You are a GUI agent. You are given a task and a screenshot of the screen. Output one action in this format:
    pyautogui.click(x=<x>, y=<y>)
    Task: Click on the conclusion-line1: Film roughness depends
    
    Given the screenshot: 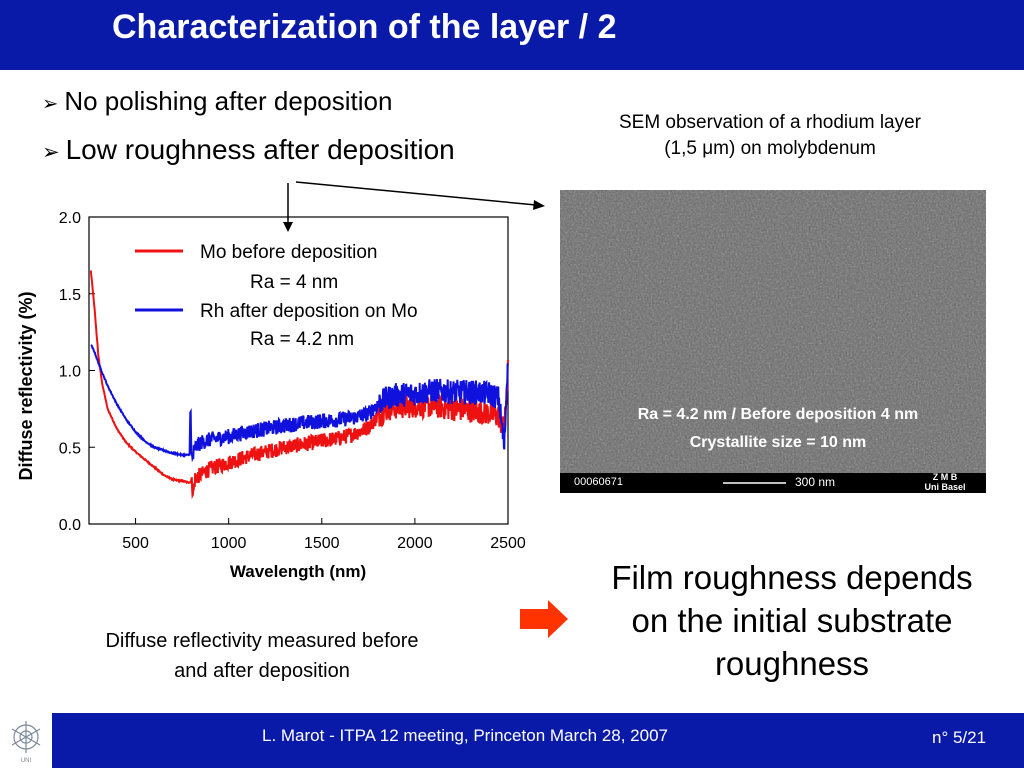 What is the action you would take?
    pyautogui.click(x=792, y=577)
    